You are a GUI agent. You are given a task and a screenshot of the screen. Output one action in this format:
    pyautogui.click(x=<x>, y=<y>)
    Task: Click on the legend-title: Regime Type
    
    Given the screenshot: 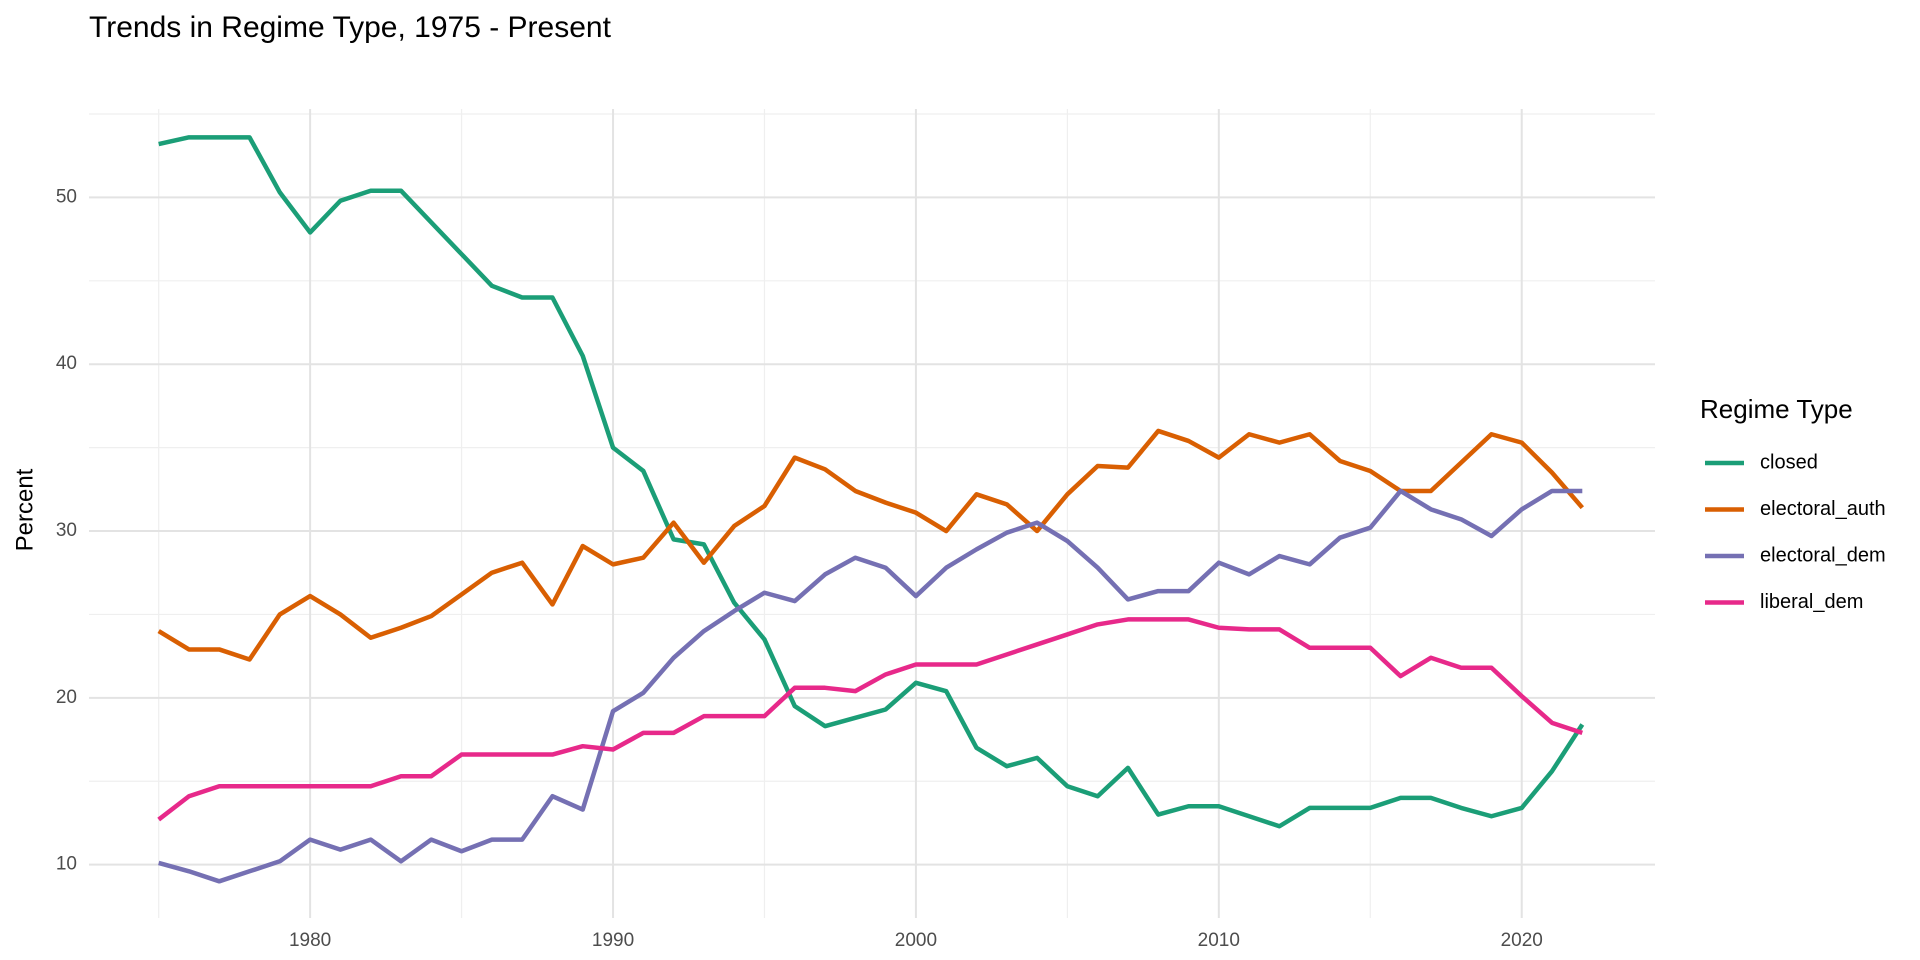 What is the action you would take?
    pyautogui.click(x=1776, y=409)
    